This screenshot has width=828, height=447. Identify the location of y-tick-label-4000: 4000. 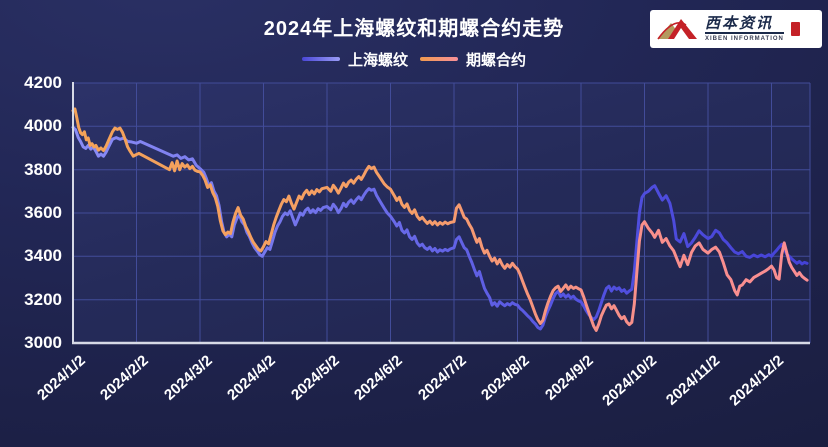
(43, 126).